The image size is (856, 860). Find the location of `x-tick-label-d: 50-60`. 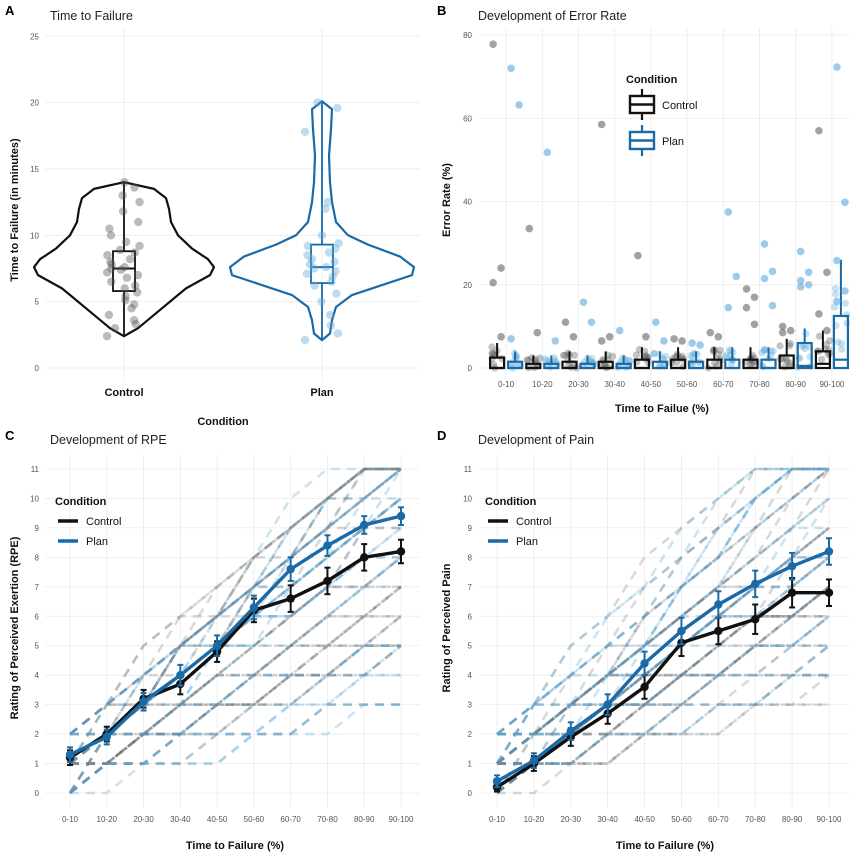

x-tick-label-d: 50-60 is located at coordinates (681, 819).